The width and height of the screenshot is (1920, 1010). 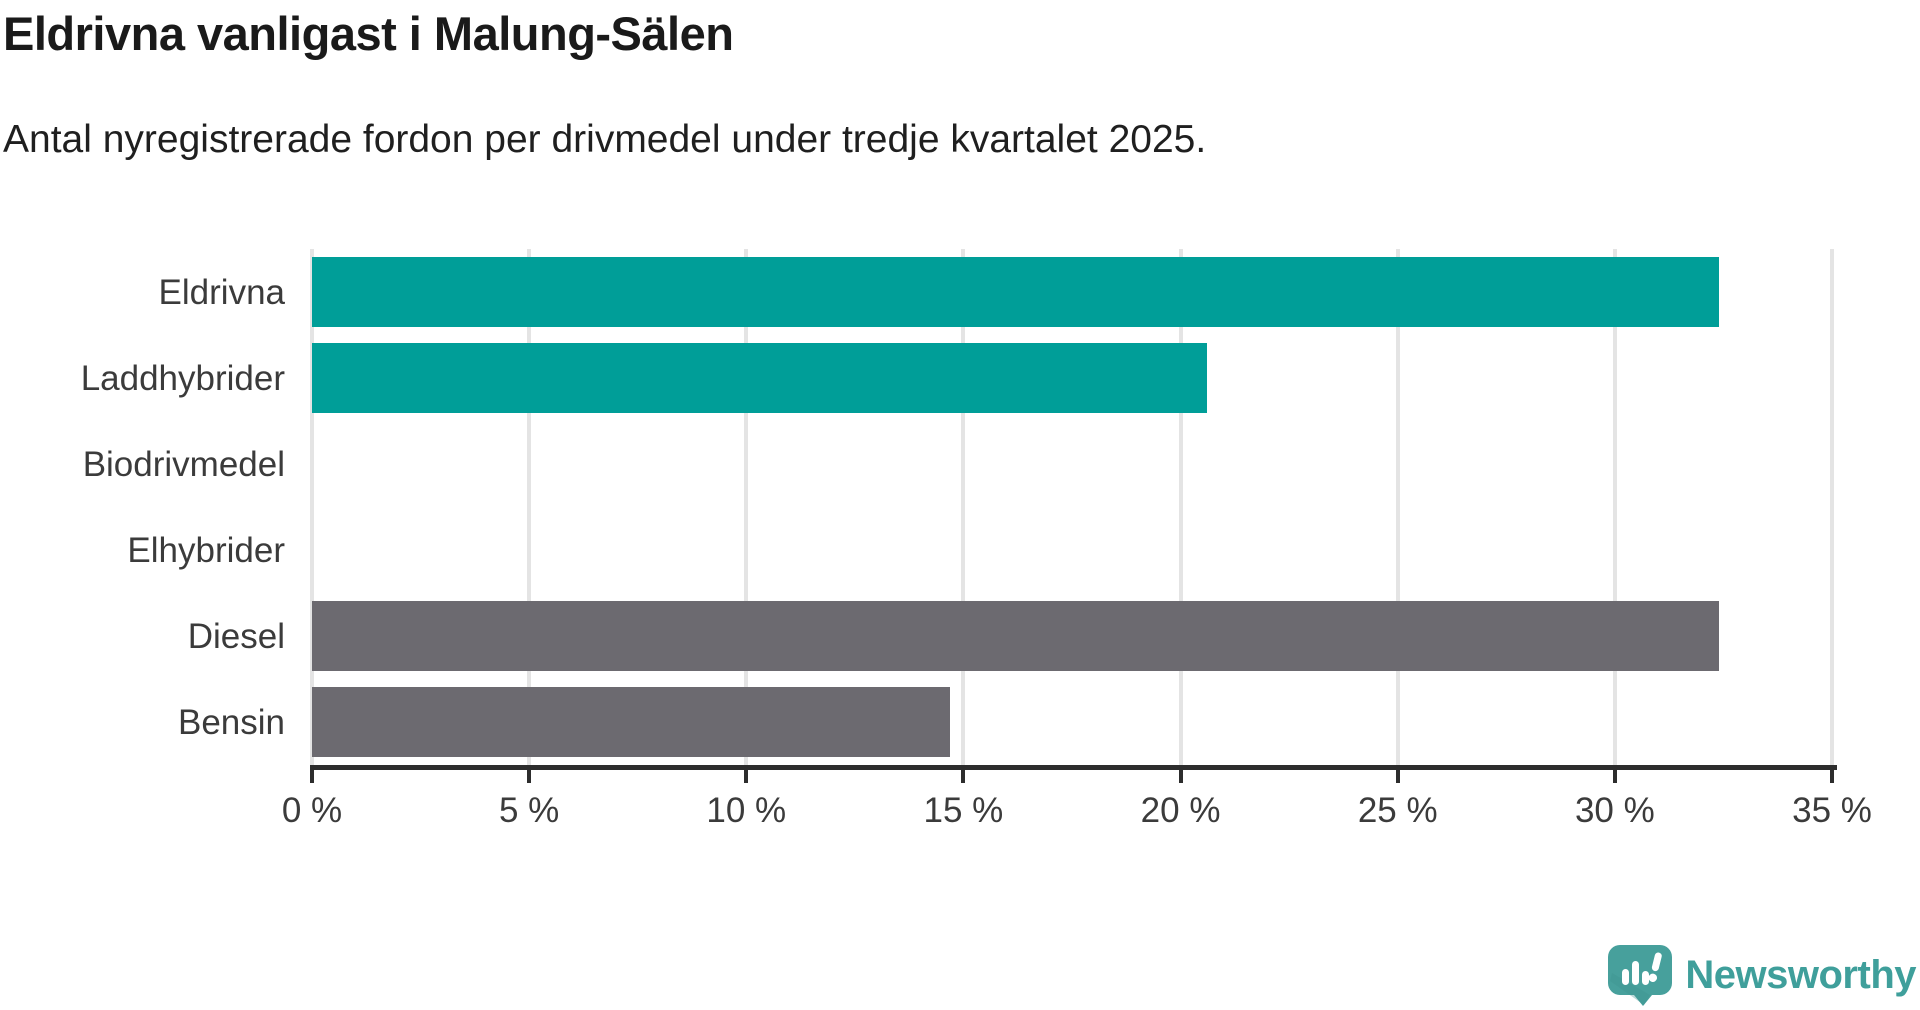 What do you see at coordinates (1180, 810) in the screenshot?
I see `x-axis-tick-label: 20 %` at bounding box center [1180, 810].